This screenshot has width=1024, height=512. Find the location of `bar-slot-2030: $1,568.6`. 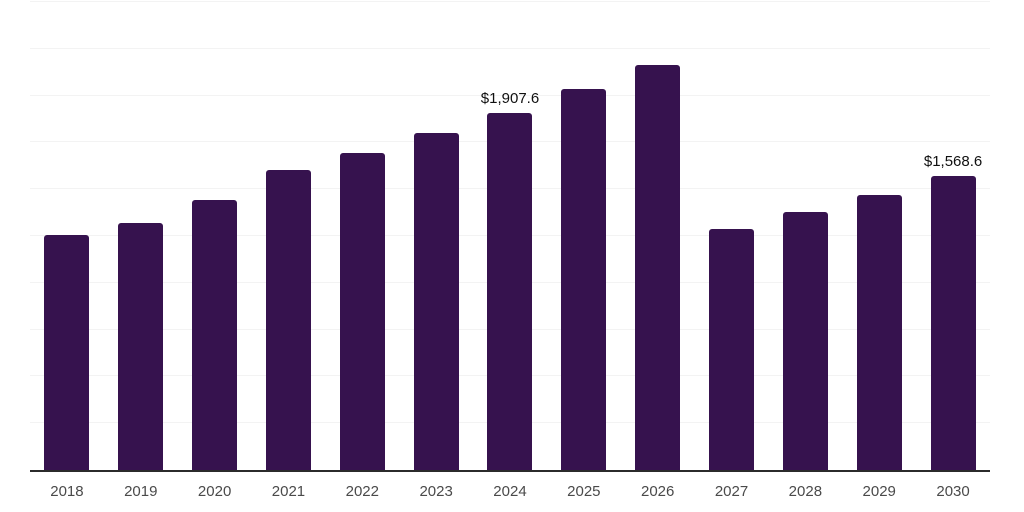

bar-slot-2030: $1,568.6 is located at coordinates (953, 236).